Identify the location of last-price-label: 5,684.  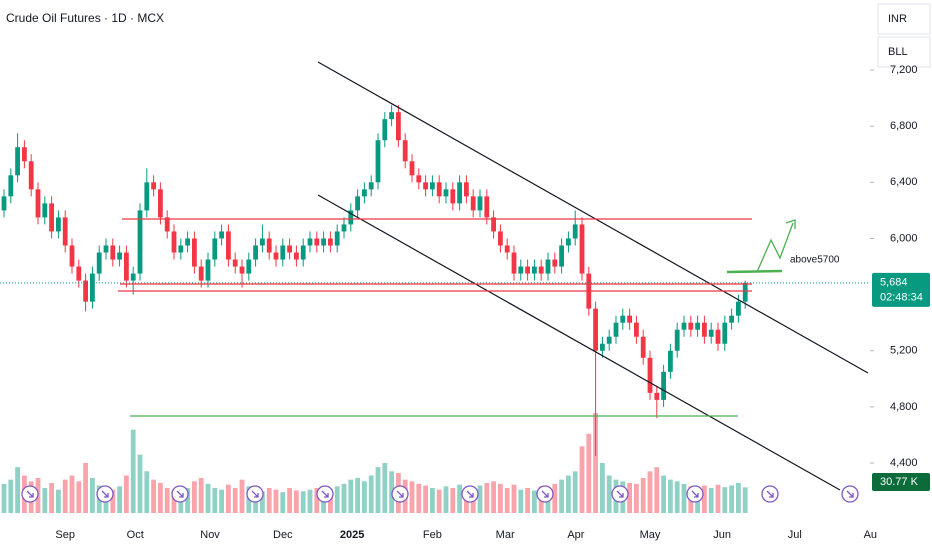
(894, 283).